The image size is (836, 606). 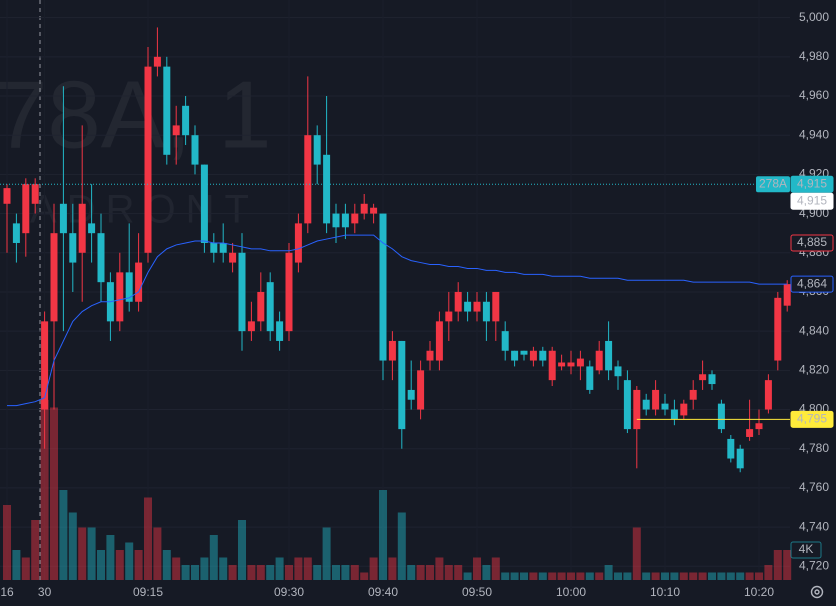 I want to click on price-tag-name-box, so click(x=773, y=184).